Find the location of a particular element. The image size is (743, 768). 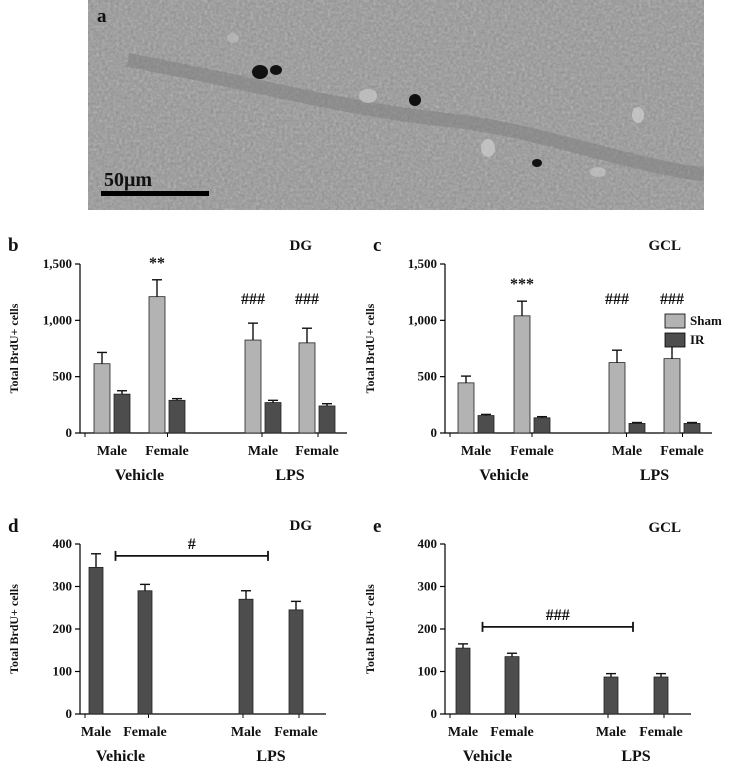

legend-swatch-ir is located at coordinates (675, 340).